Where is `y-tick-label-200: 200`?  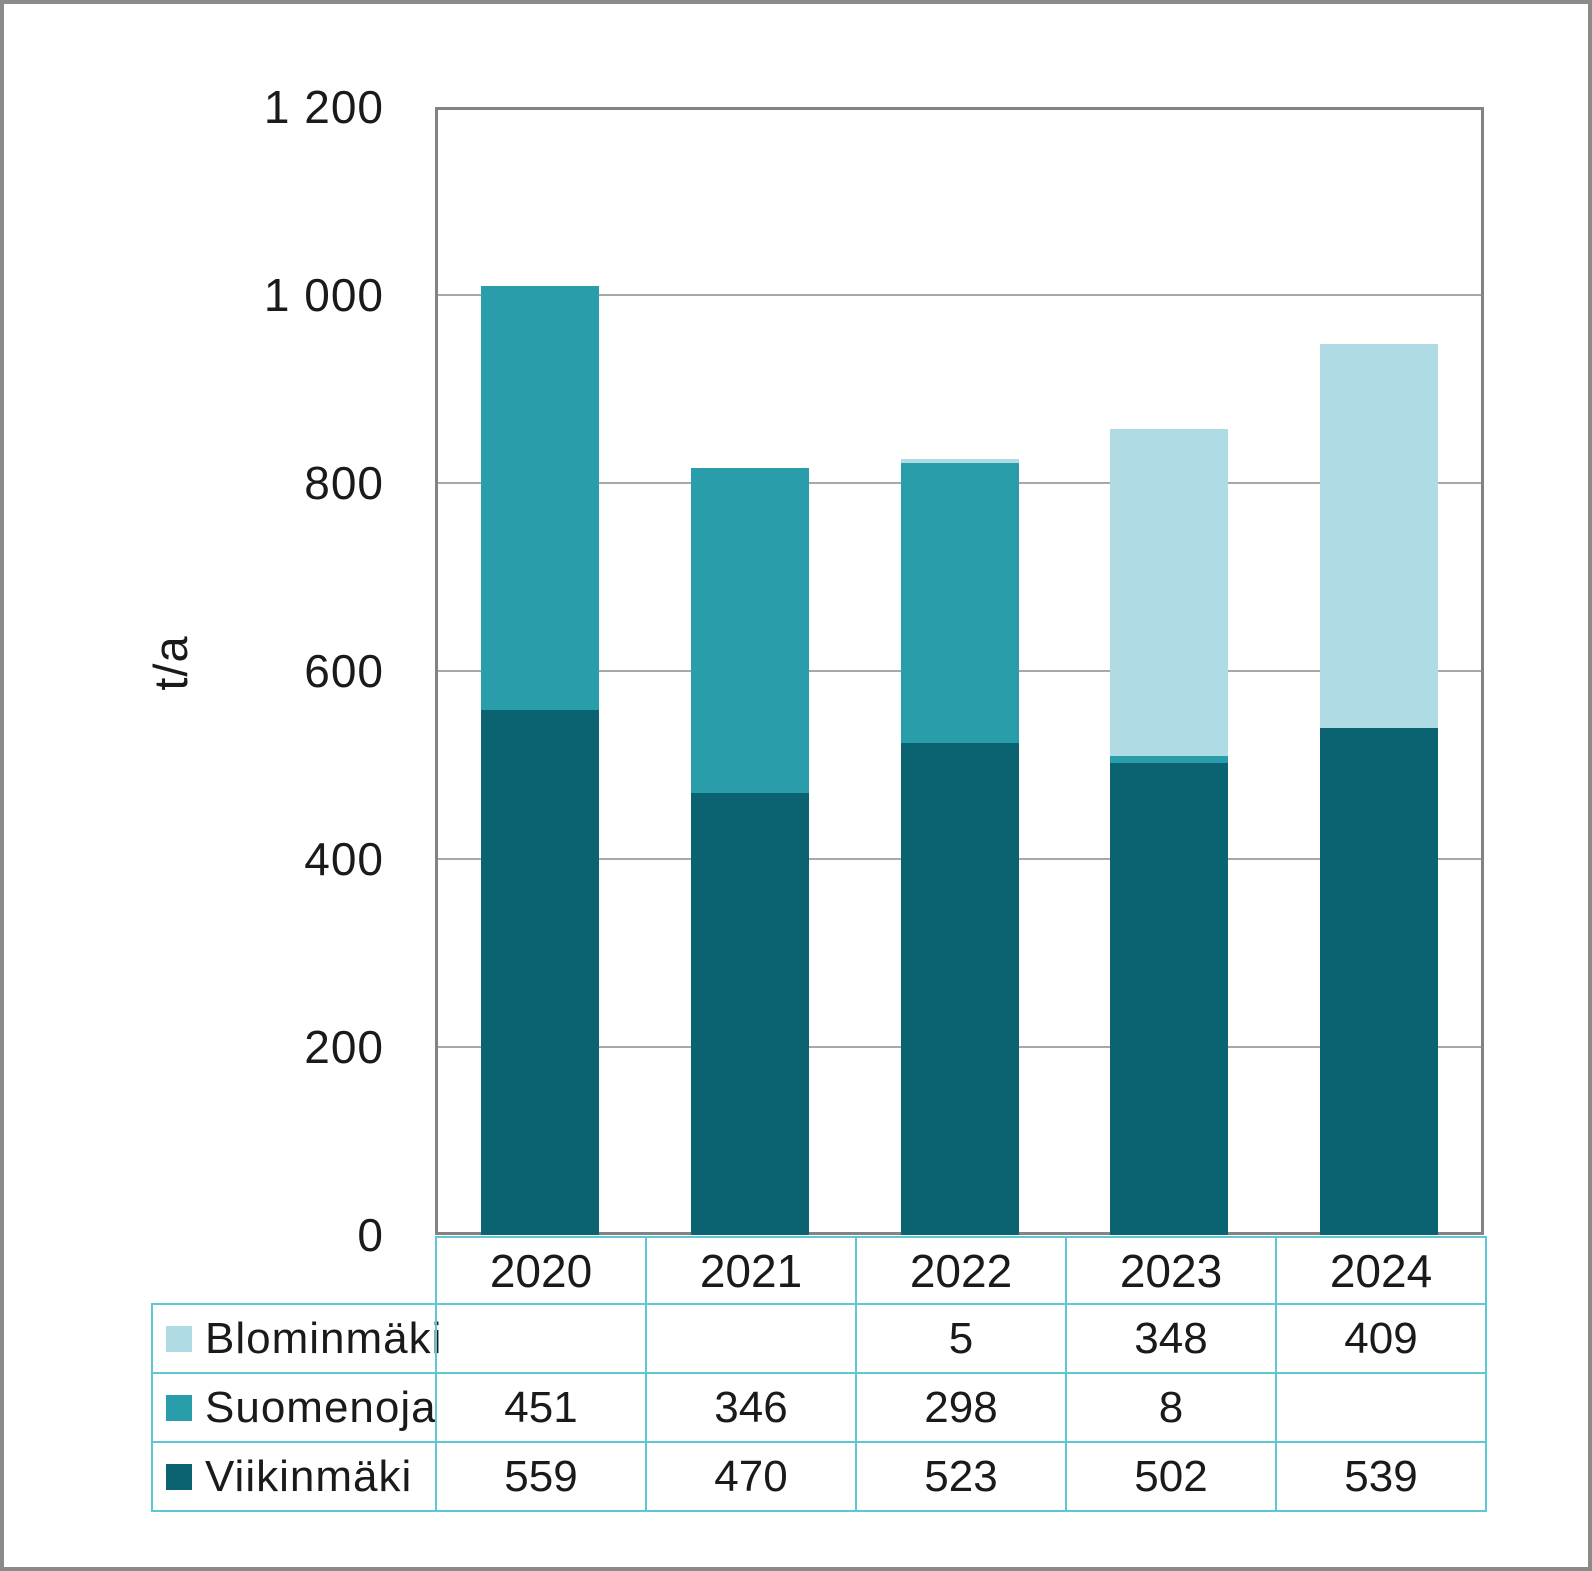
y-tick-label-200: 200 is located at coordinates (344, 1047).